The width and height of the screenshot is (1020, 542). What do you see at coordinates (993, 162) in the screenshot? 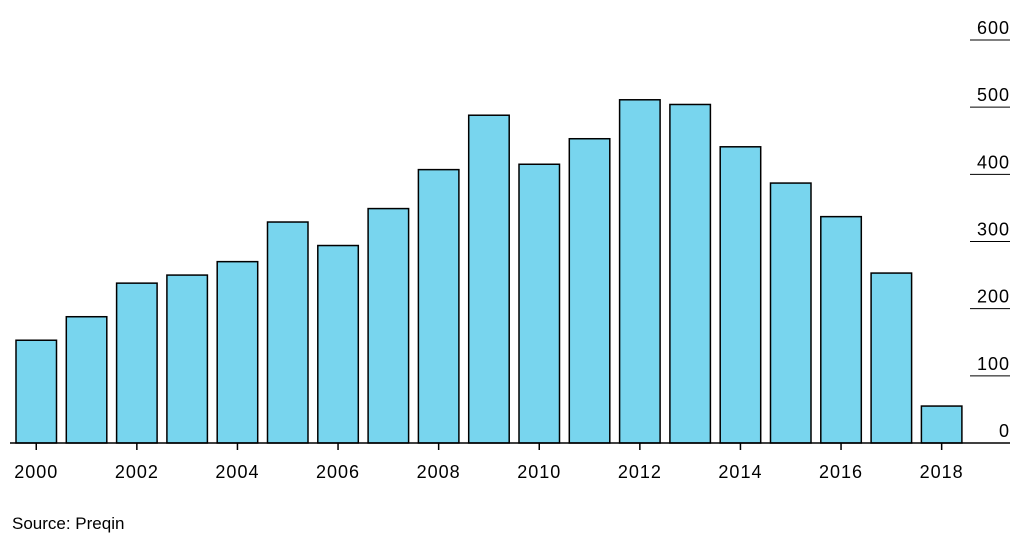
I see `y-tick-label-400: 400` at bounding box center [993, 162].